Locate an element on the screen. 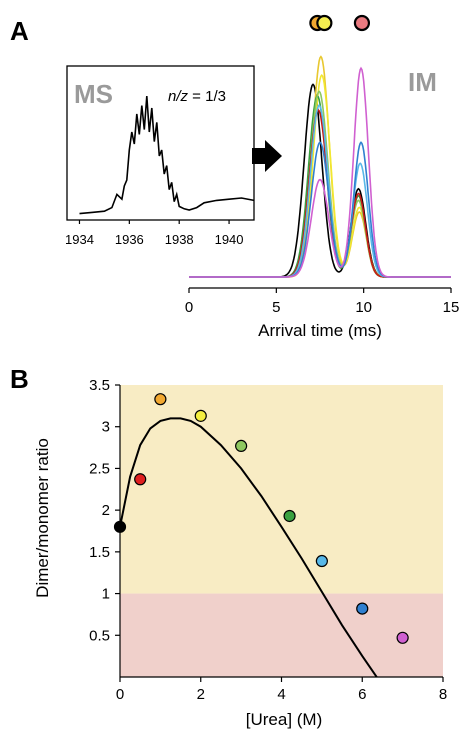 The image size is (460, 733). ratio-x-ticks: 0 2 4 6 8 is located at coordinates (281, 690).